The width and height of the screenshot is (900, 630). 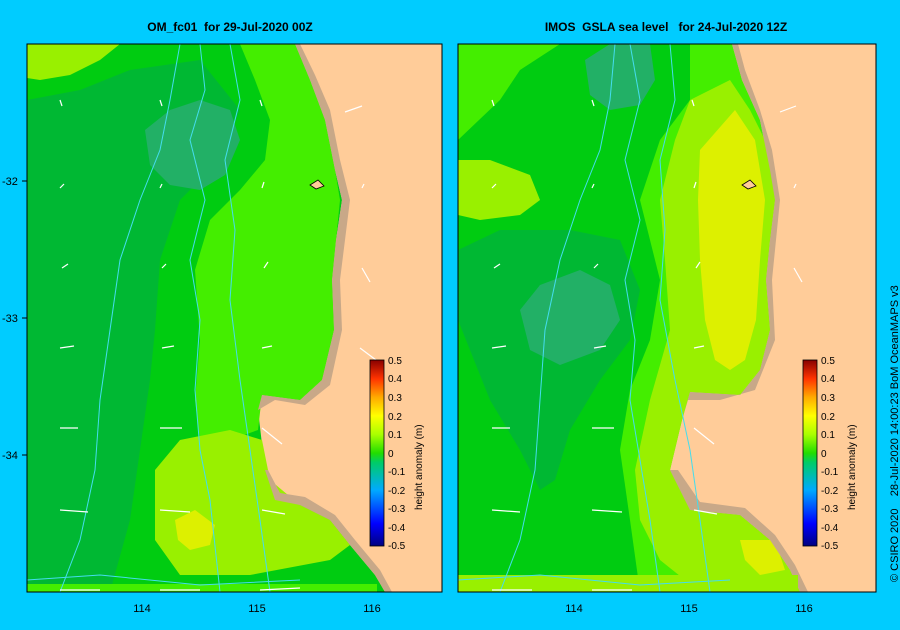 I want to click on right-panel-title: IMOS GSLA sea level for 24-Jul-2020 12Z, so click(x=666, y=27).